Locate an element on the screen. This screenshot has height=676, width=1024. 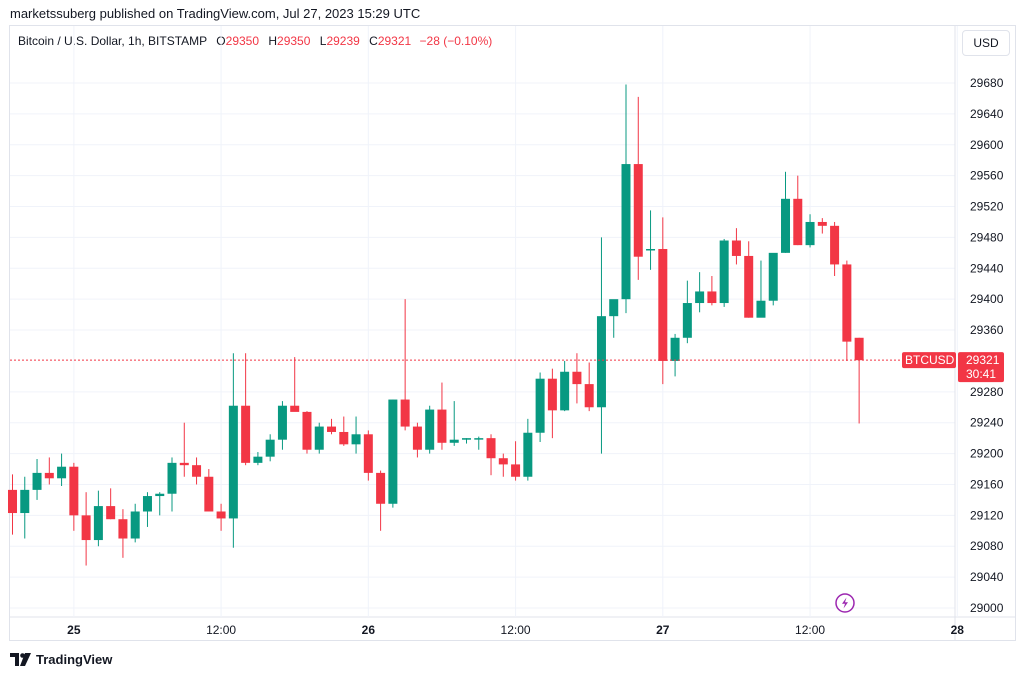
y-tick-label: 29520 is located at coordinates (987, 207).